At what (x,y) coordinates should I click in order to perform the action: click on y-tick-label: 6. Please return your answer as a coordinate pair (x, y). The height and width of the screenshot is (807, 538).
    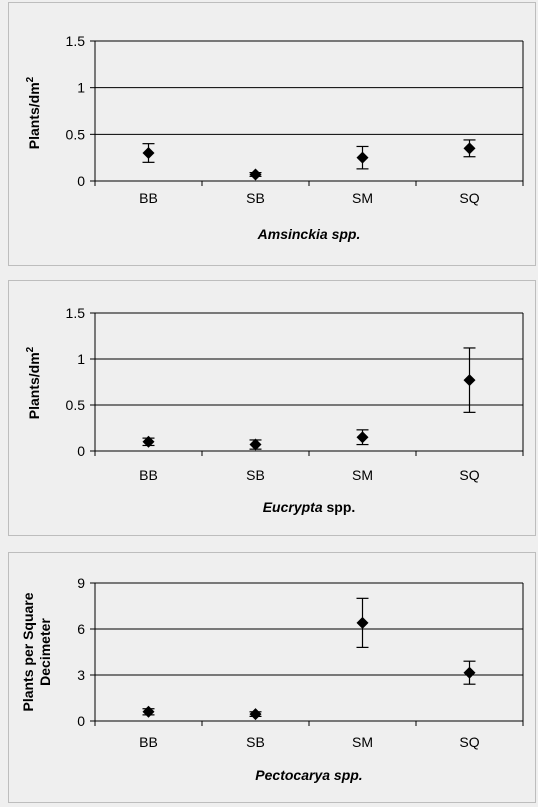
    Looking at the image, I should click on (81, 629).